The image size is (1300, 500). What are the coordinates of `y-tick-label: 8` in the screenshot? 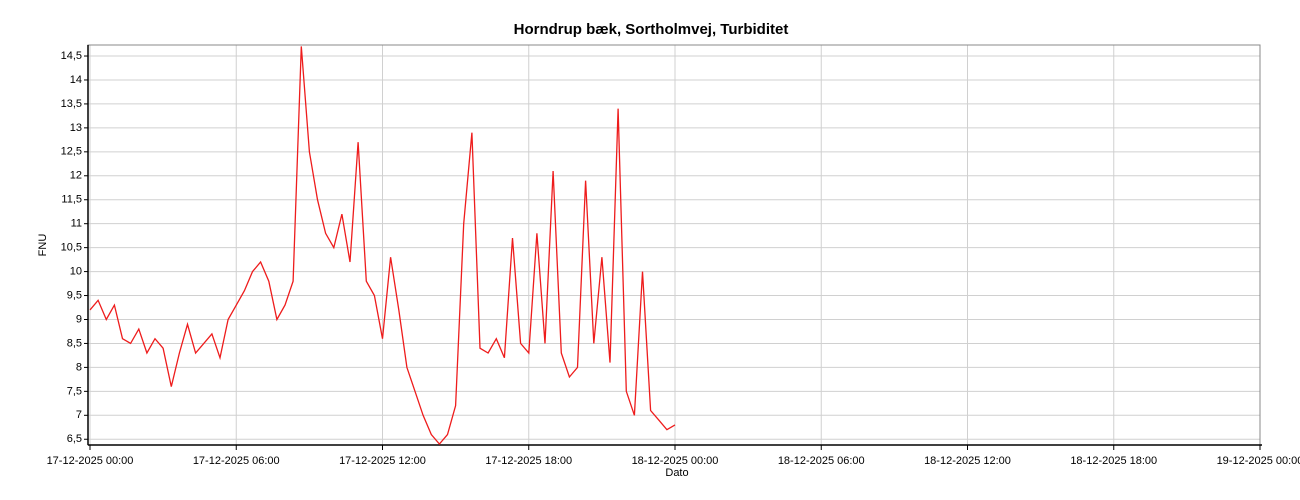 It's located at (79, 367).